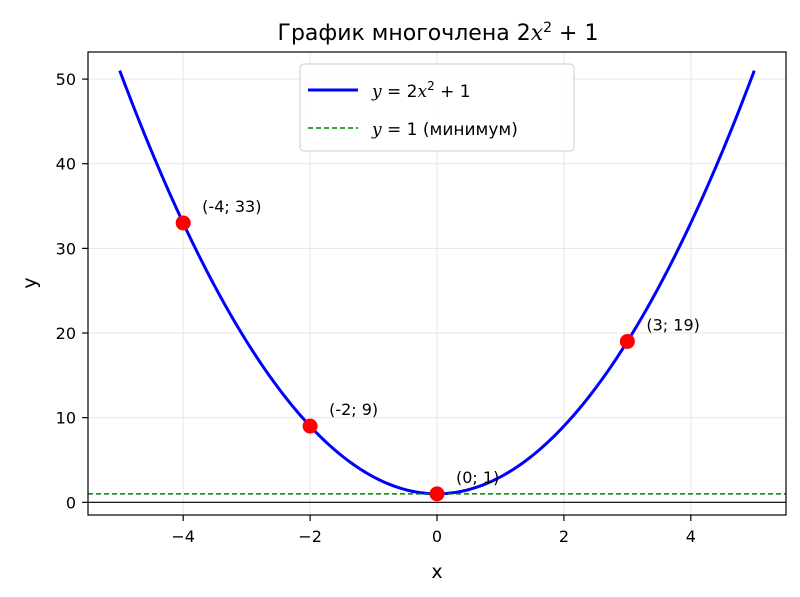 Image resolution: width=800 pixels, height=597 pixels. Describe the element at coordinates (691, 536) in the screenshot. I see `x-tick-label: 4` at that location.